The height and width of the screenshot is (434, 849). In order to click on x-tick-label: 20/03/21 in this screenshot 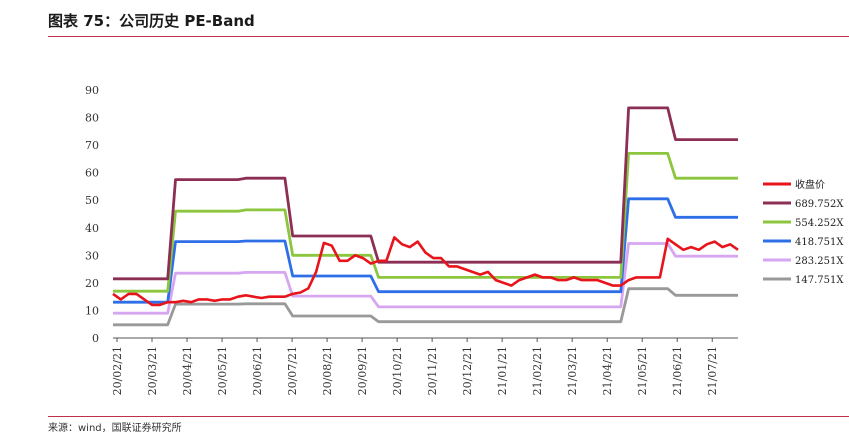, I will do `click(152, 370)`.